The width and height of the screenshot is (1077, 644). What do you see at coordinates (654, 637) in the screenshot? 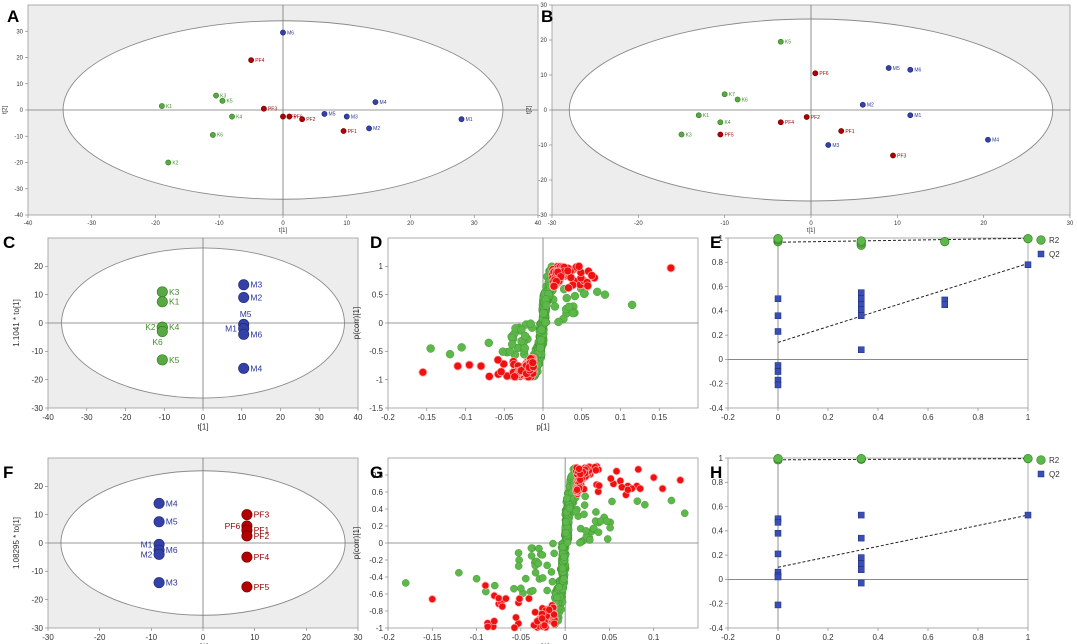
I see `x-tick-label: 0.1` at bounding box center [654, 637].